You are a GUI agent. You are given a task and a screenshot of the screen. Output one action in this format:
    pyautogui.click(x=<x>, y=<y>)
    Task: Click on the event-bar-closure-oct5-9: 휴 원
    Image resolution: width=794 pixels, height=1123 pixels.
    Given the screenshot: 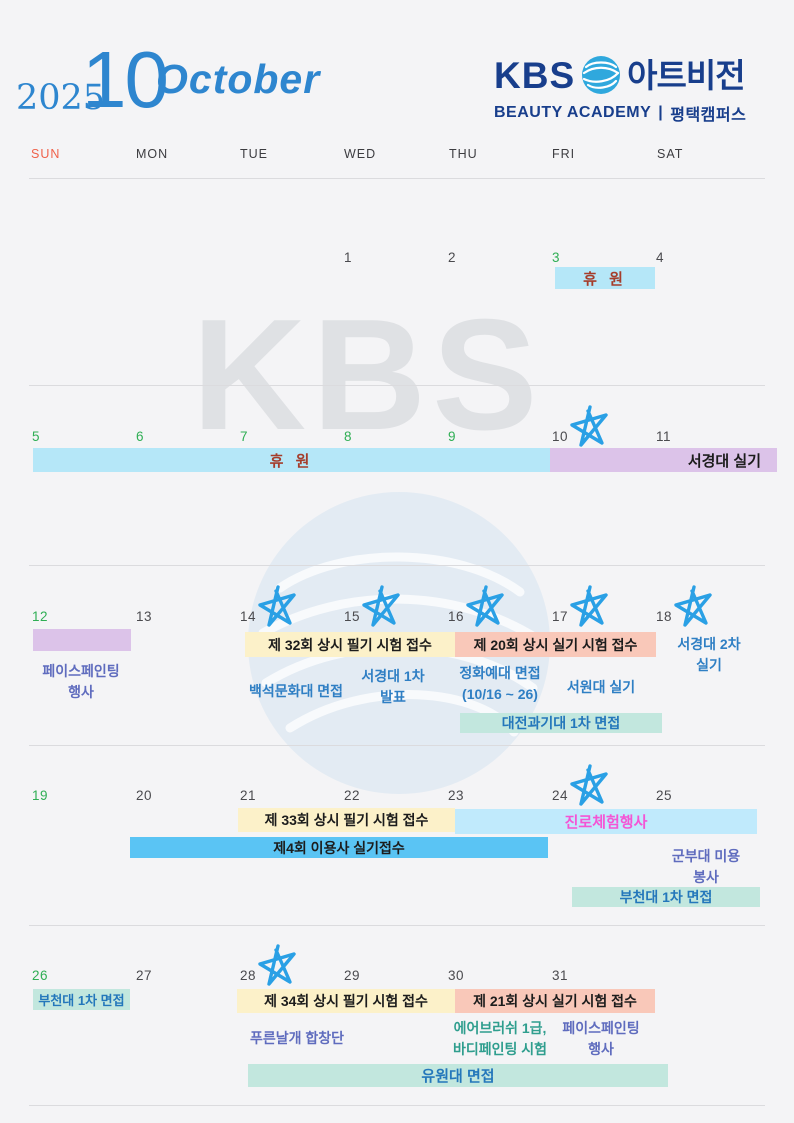 What is the action you would take?
    pyautogui.click(x=291, y=460)
    